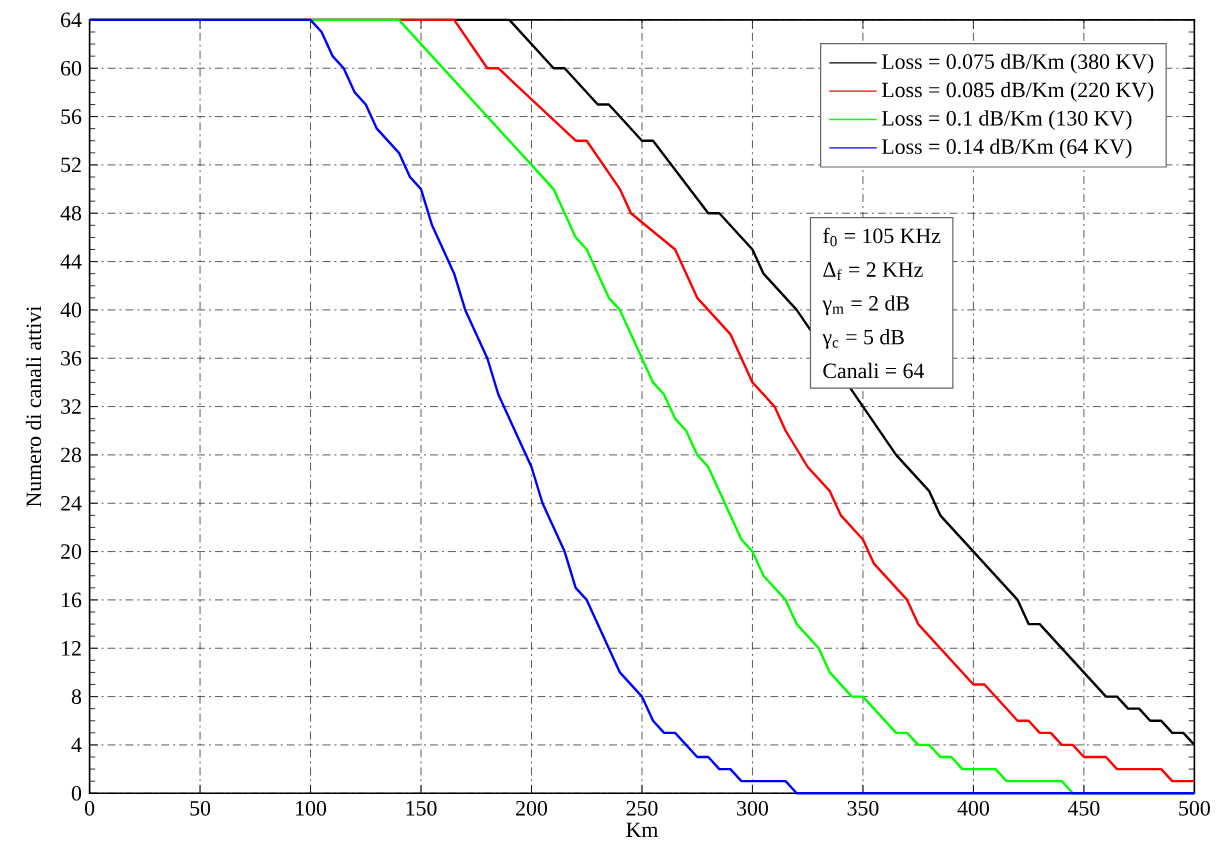  I want to click on y-tick-label: 64, so click(71, 20).